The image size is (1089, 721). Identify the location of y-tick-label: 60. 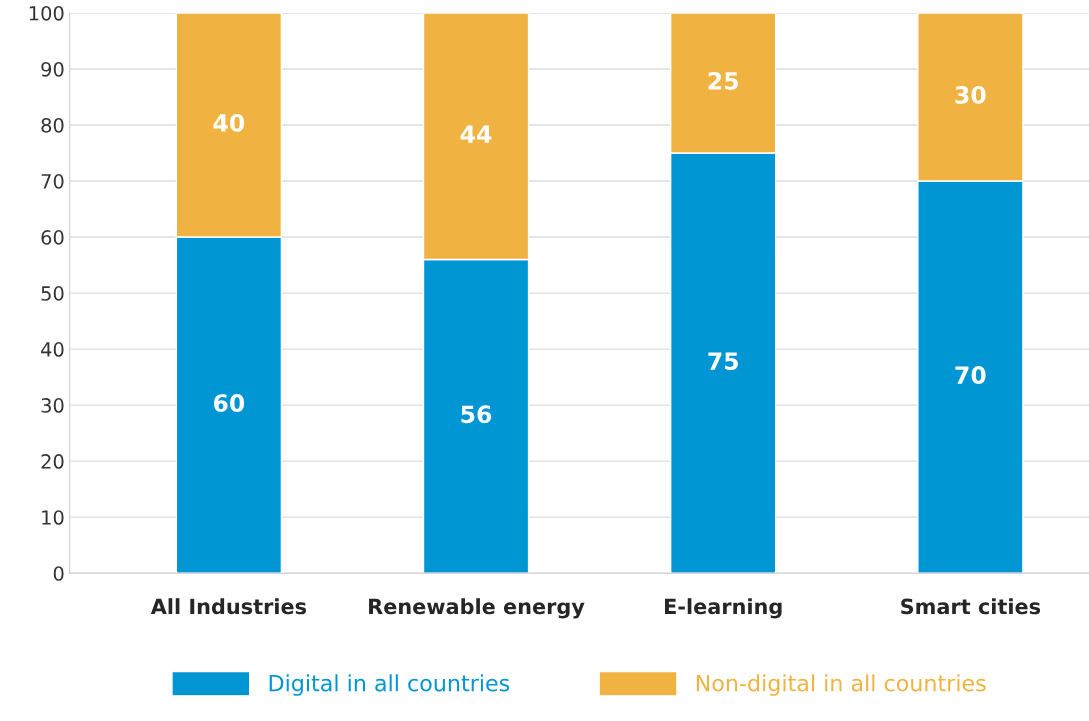
(52, 237).